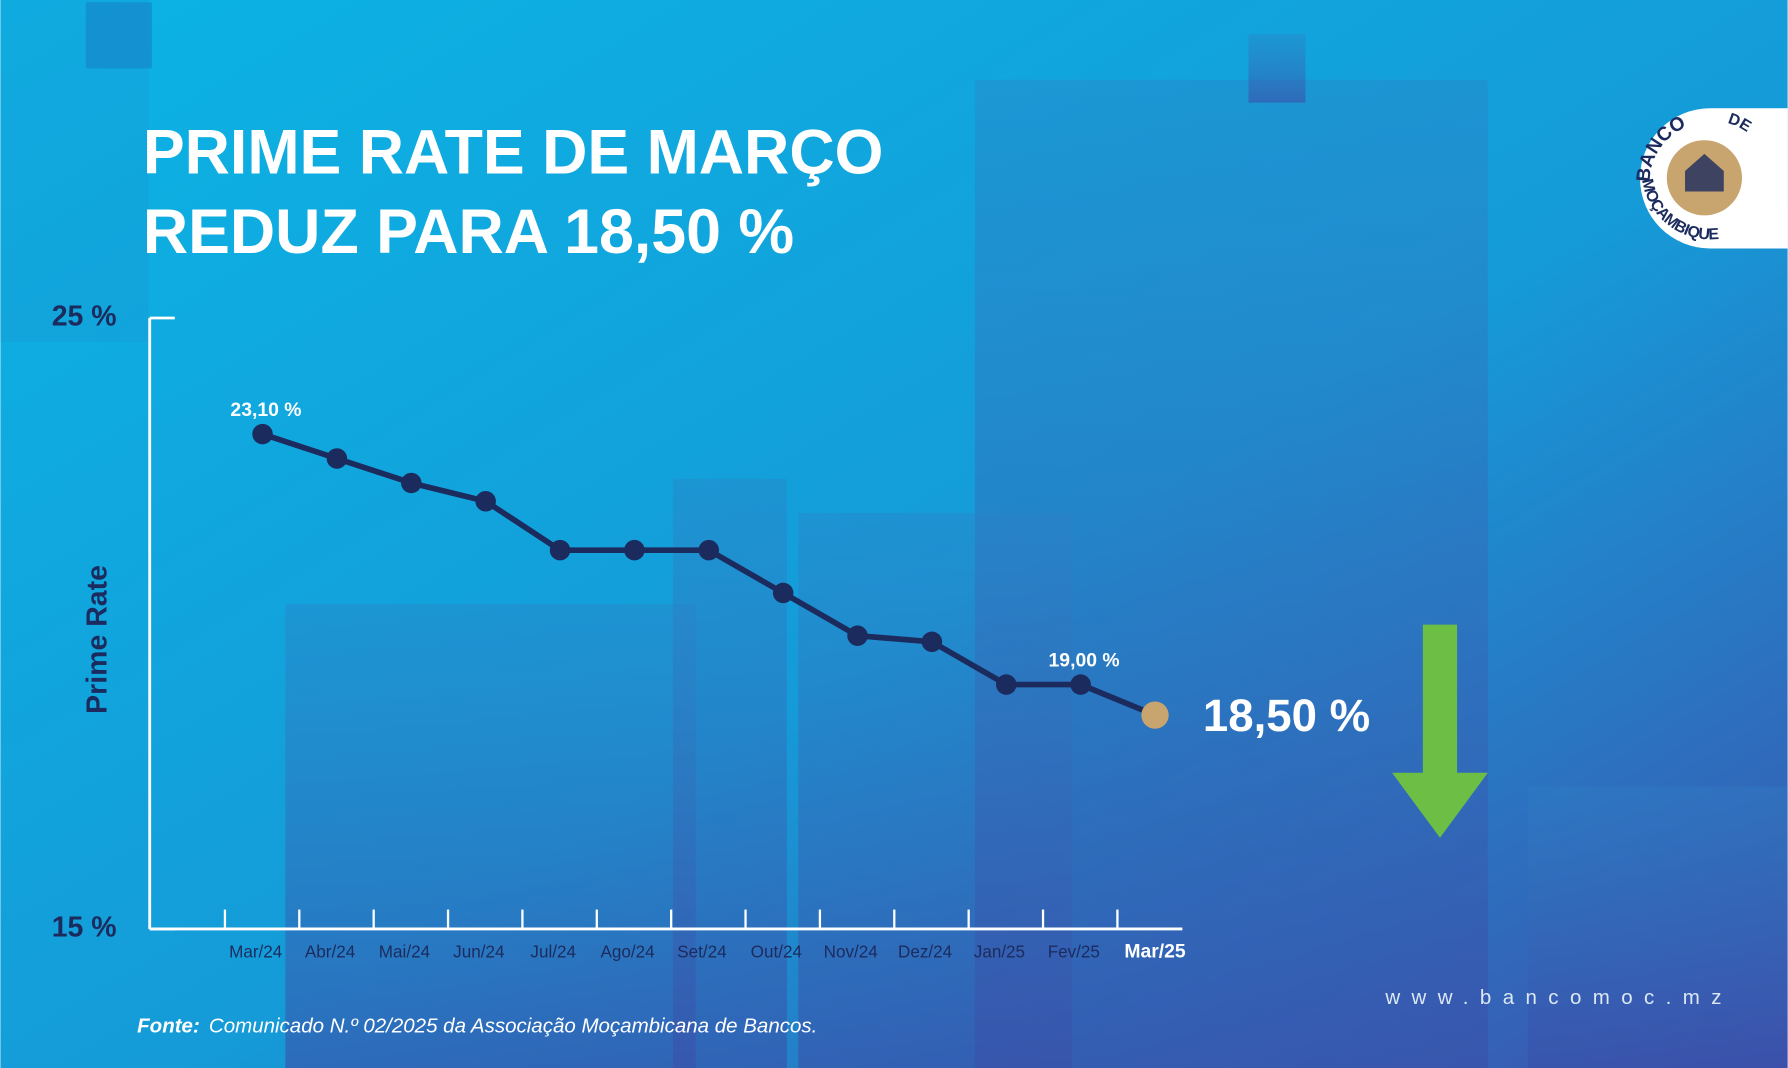 The image size is (1788, 1068). What do you see at coordinates (851, 951) in the screenshot?
I see `x-tick-label: Nov/24` at bounding box center [851, 951].